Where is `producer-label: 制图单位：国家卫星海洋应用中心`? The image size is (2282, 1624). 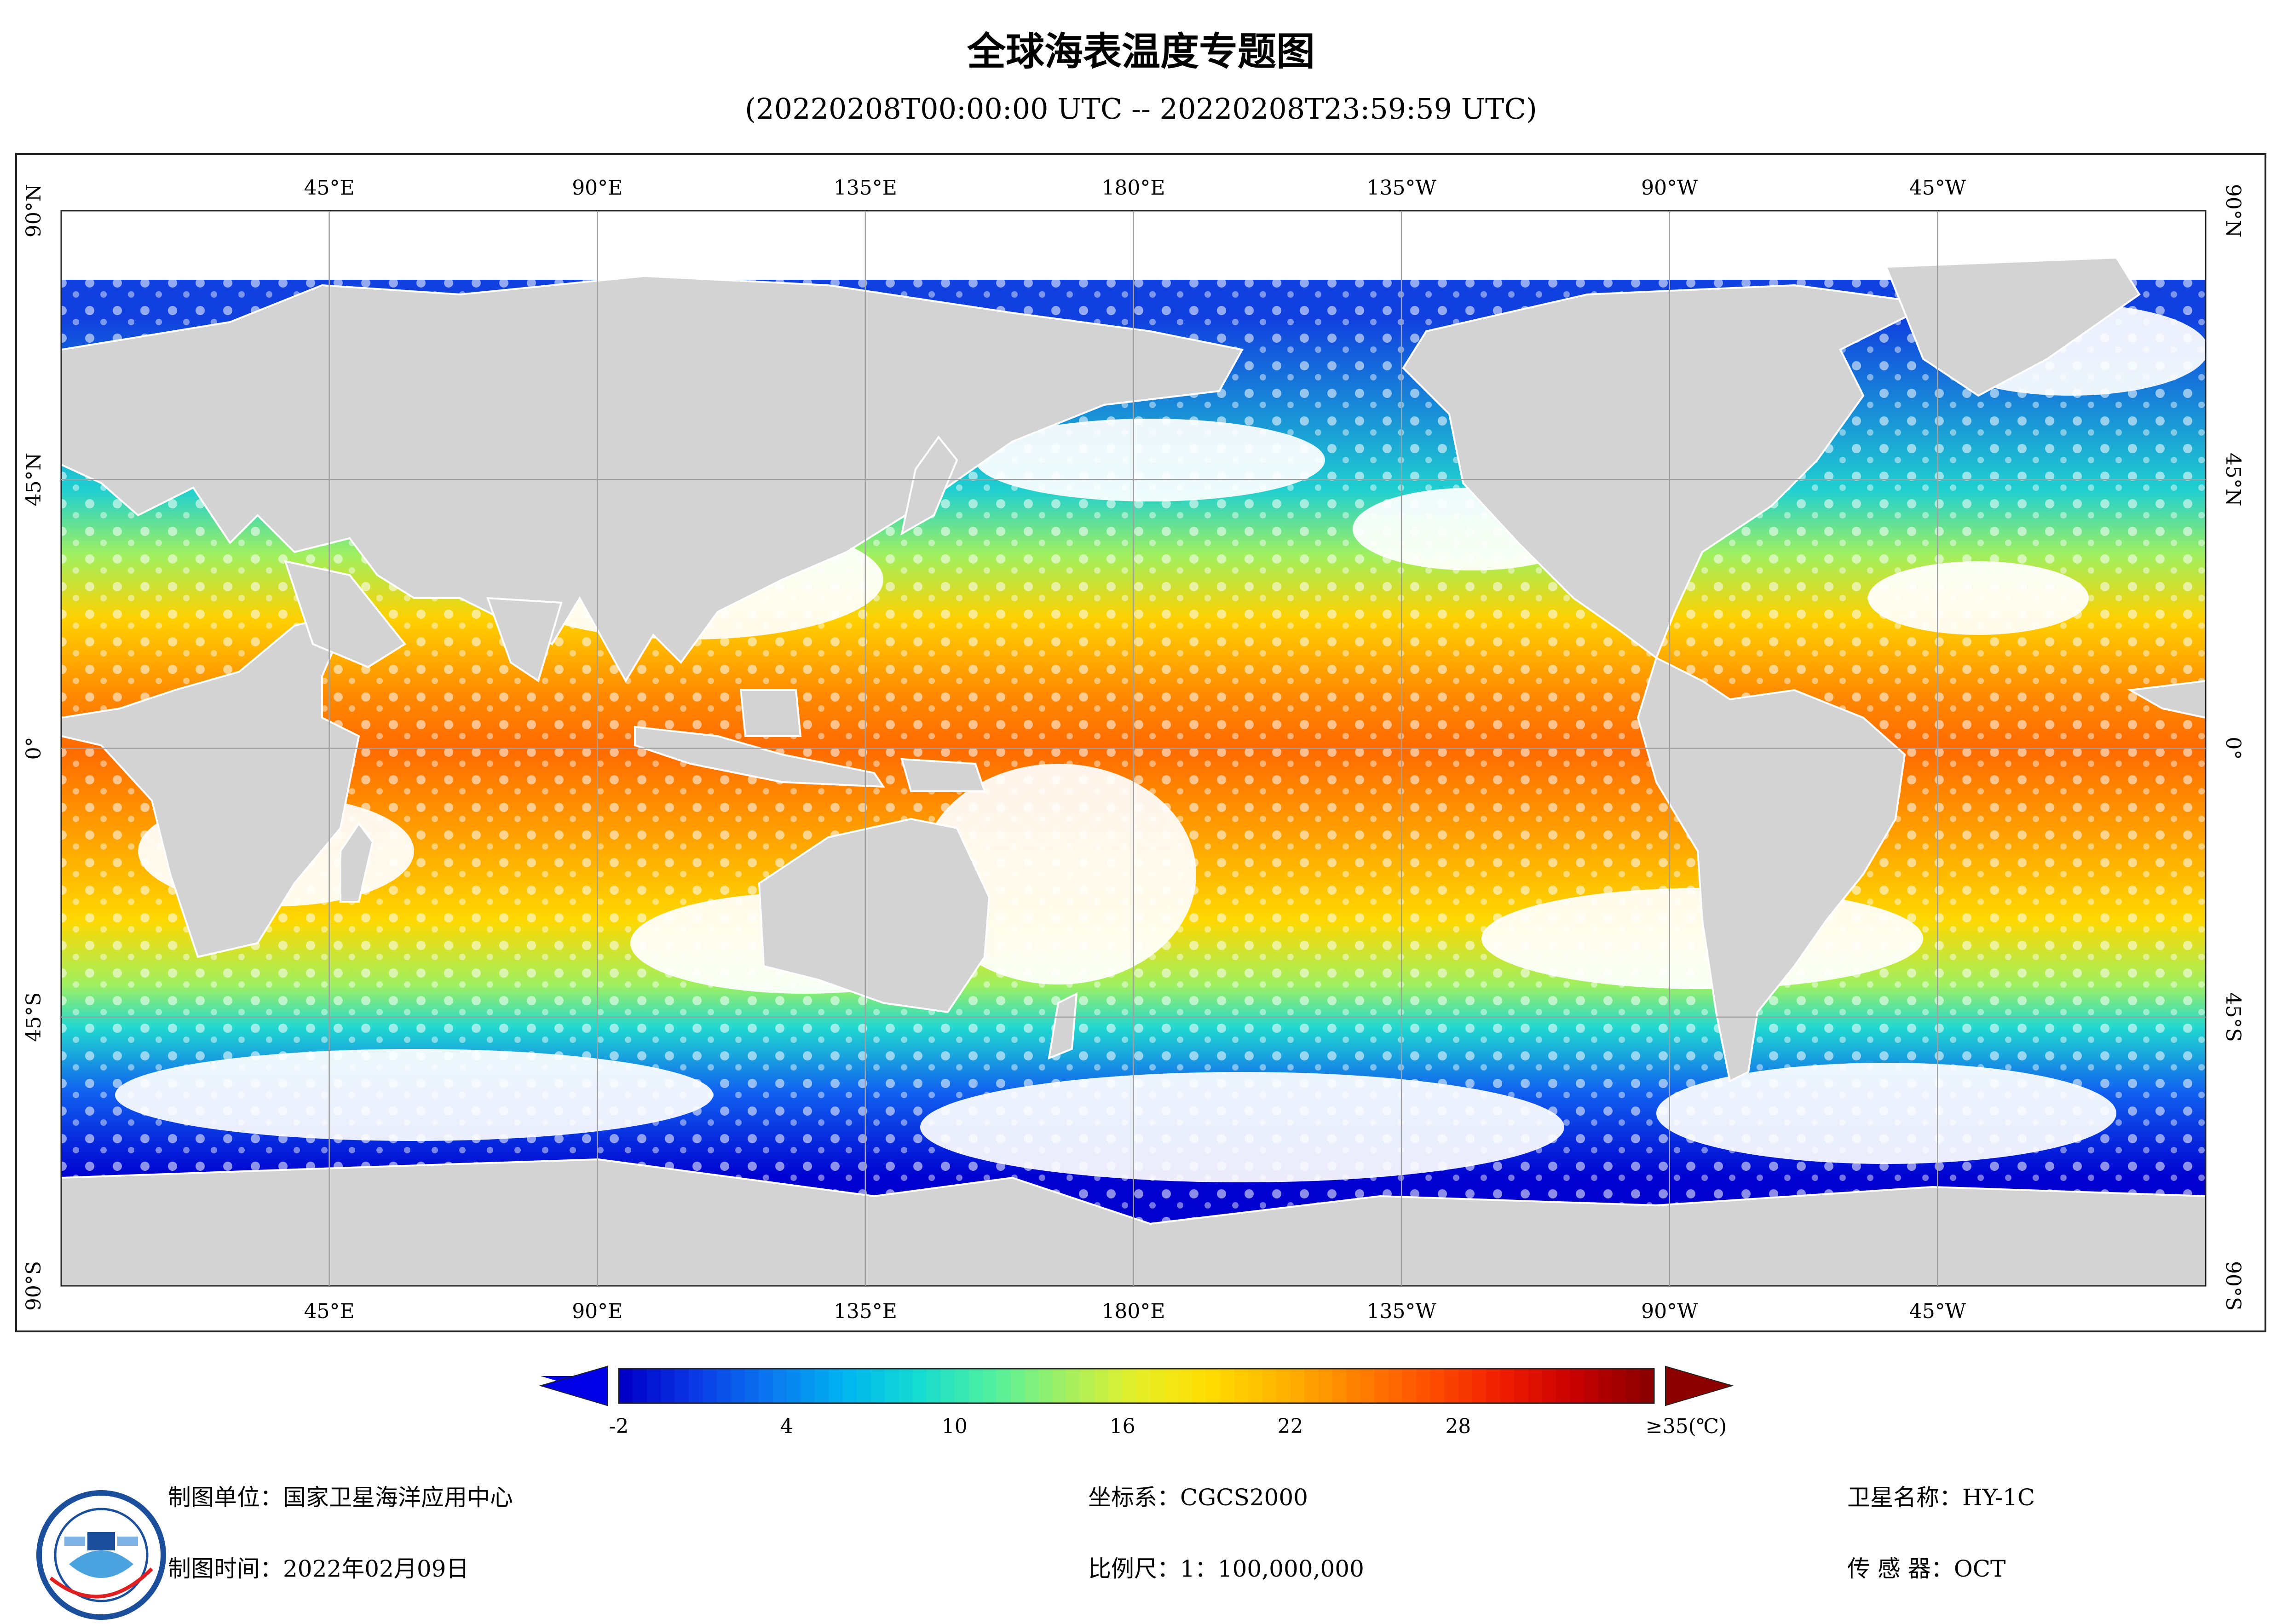
producer-label: 制图单位：国家卫星海洋应用中心 is located at coordinates (341, 1498).